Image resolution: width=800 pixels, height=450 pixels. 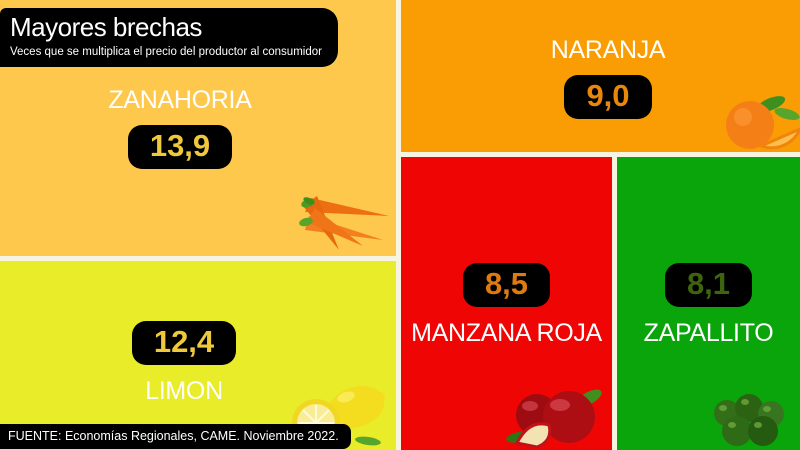 I want to click on apples-image, so click(x=554, y=419).